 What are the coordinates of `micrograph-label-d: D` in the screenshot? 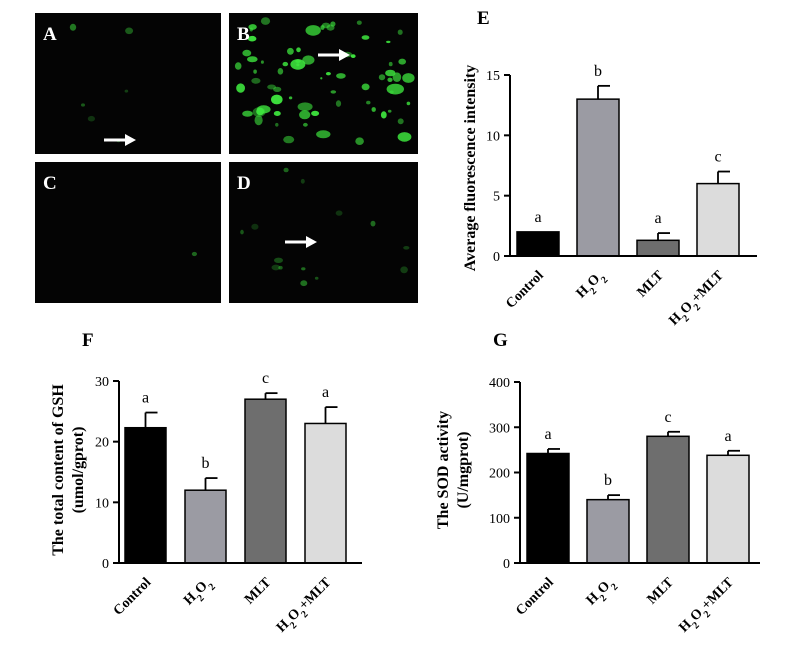 It's located at (244, 183).